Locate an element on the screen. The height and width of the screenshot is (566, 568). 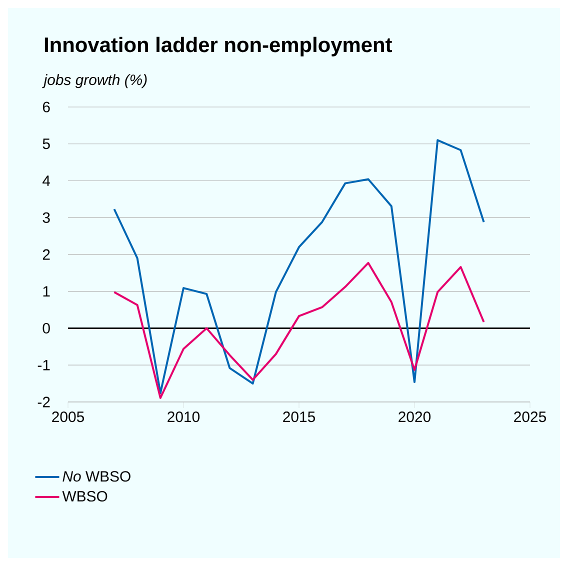
y-tick-label: 5 is located at coordinates (46, 144).